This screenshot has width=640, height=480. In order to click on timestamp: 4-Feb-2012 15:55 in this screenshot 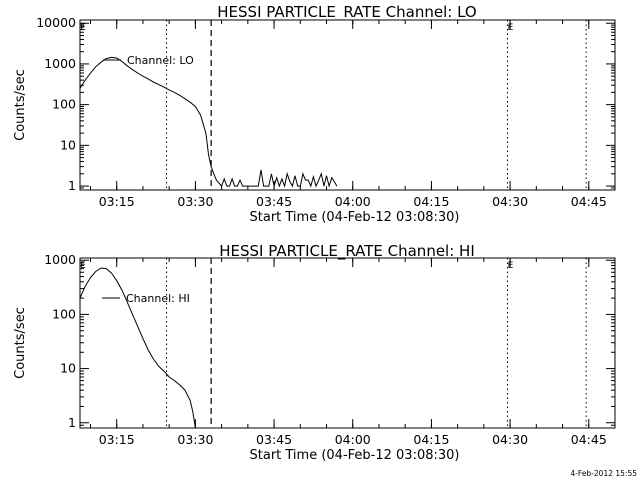, I will do `click(603, 473)`.